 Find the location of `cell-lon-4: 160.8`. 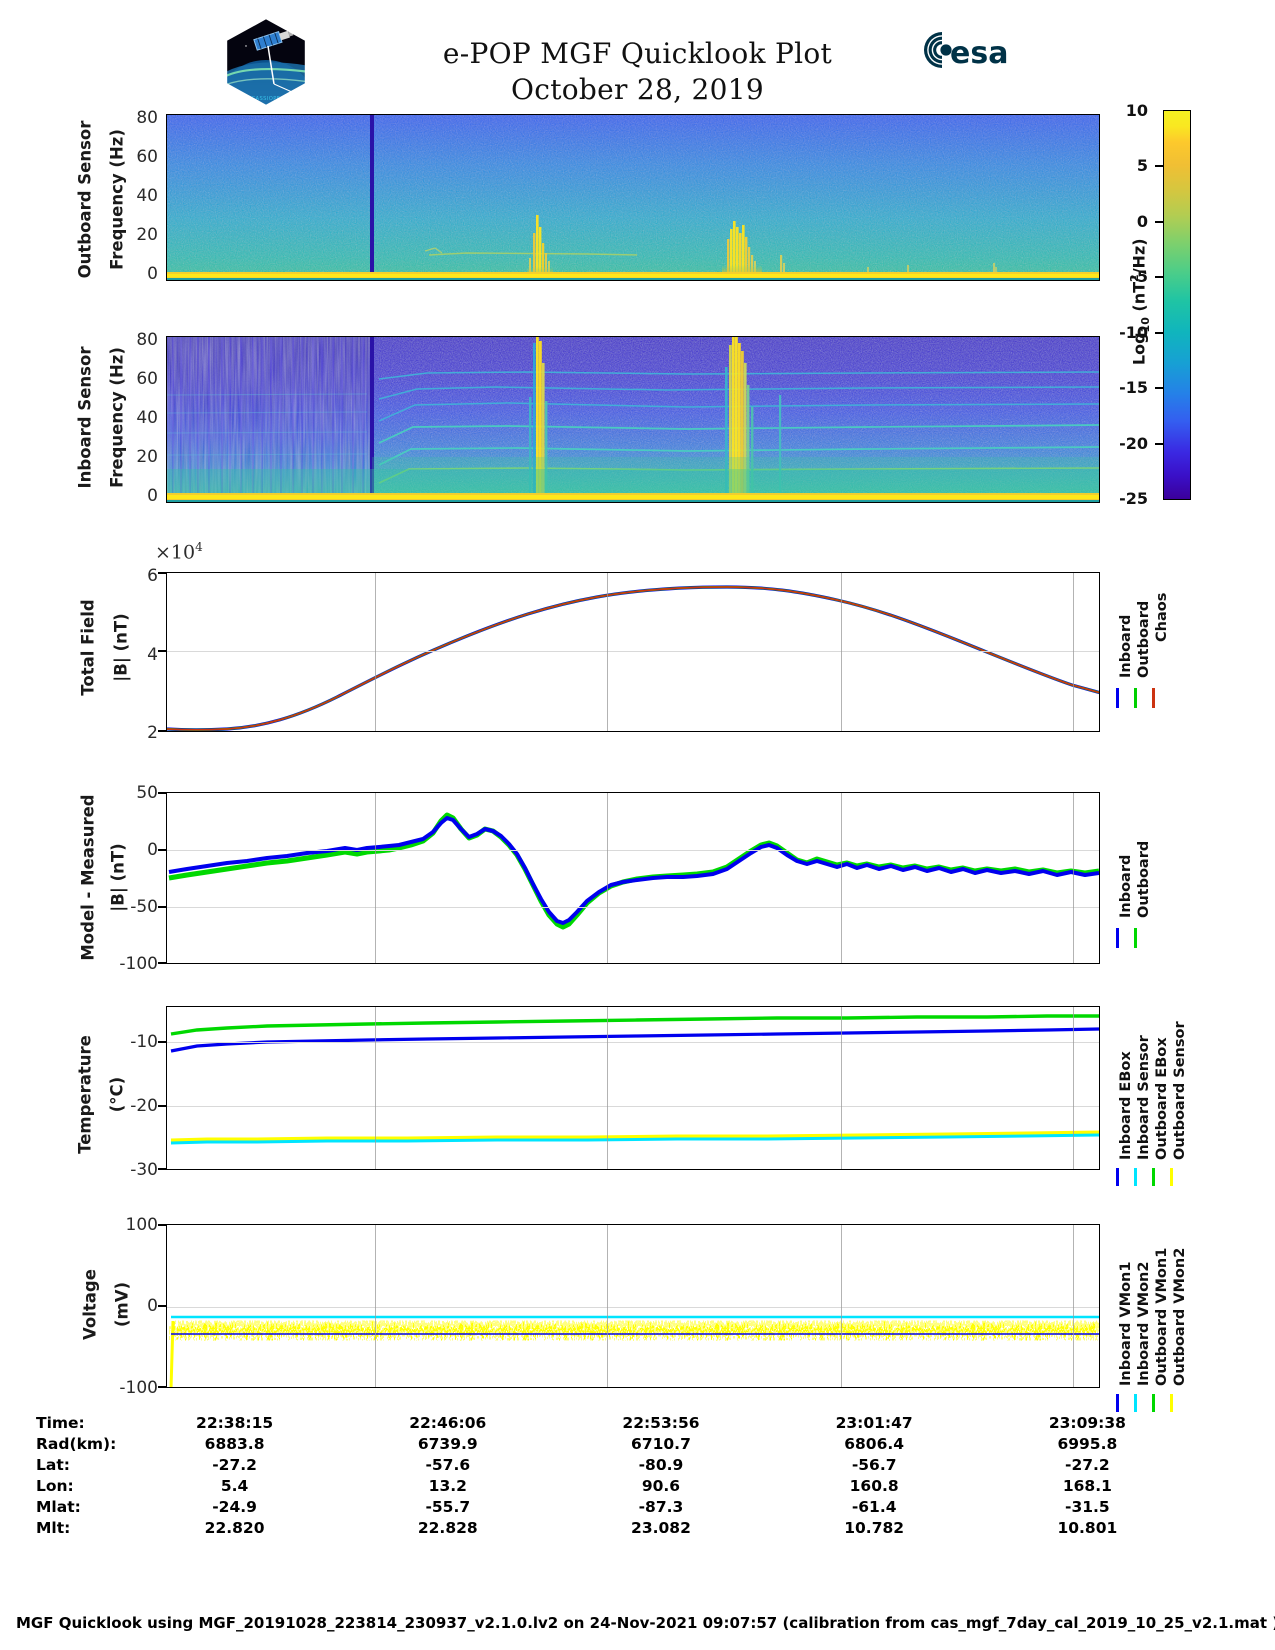

cell-lon-4: 160.8 is located at coordinates (874, 1485).